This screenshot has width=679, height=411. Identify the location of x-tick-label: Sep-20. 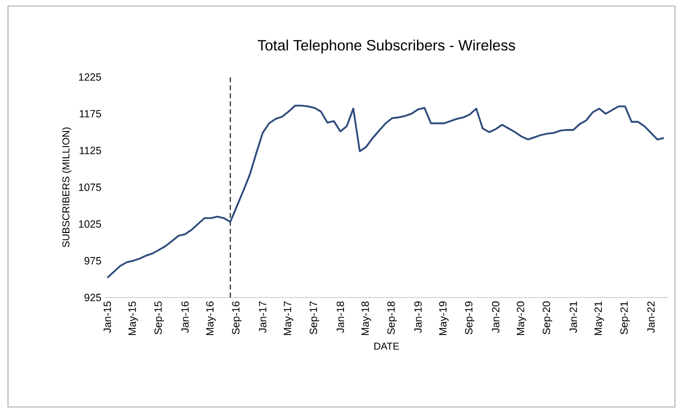
(547, 317).